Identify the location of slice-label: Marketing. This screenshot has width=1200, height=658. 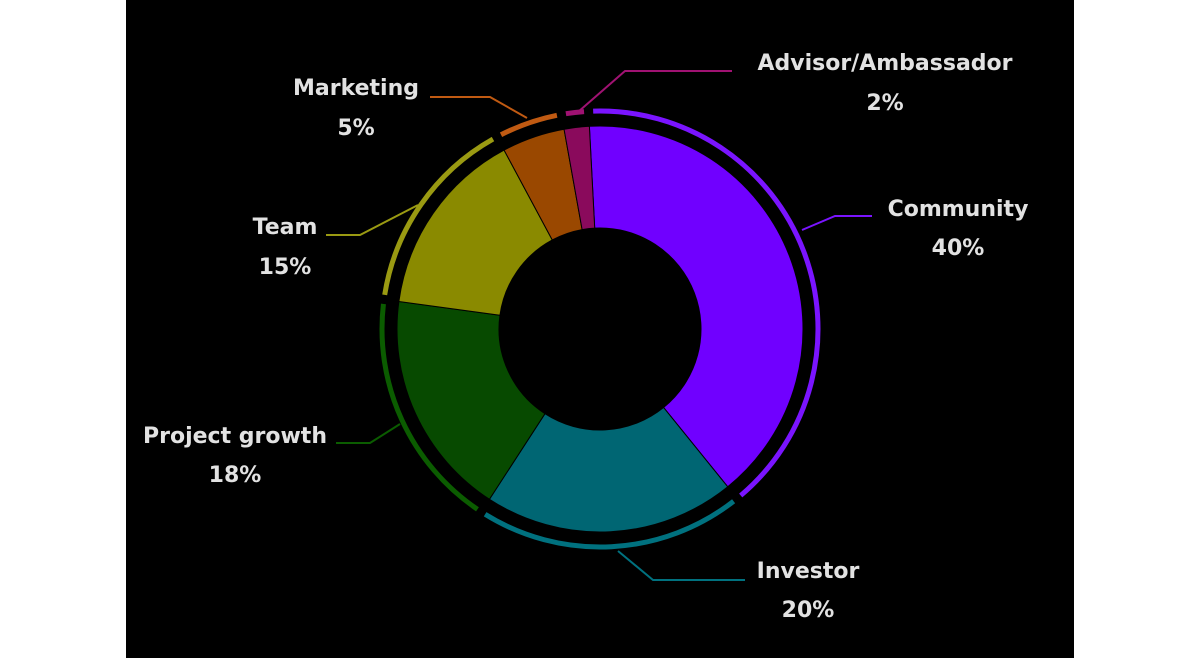
(356, 88).